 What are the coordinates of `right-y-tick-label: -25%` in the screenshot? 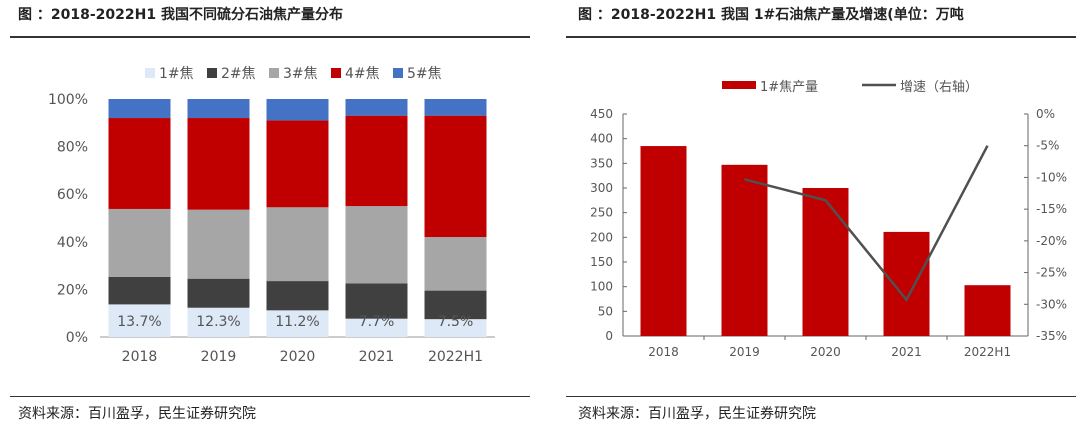 It's located at (1051, 273).